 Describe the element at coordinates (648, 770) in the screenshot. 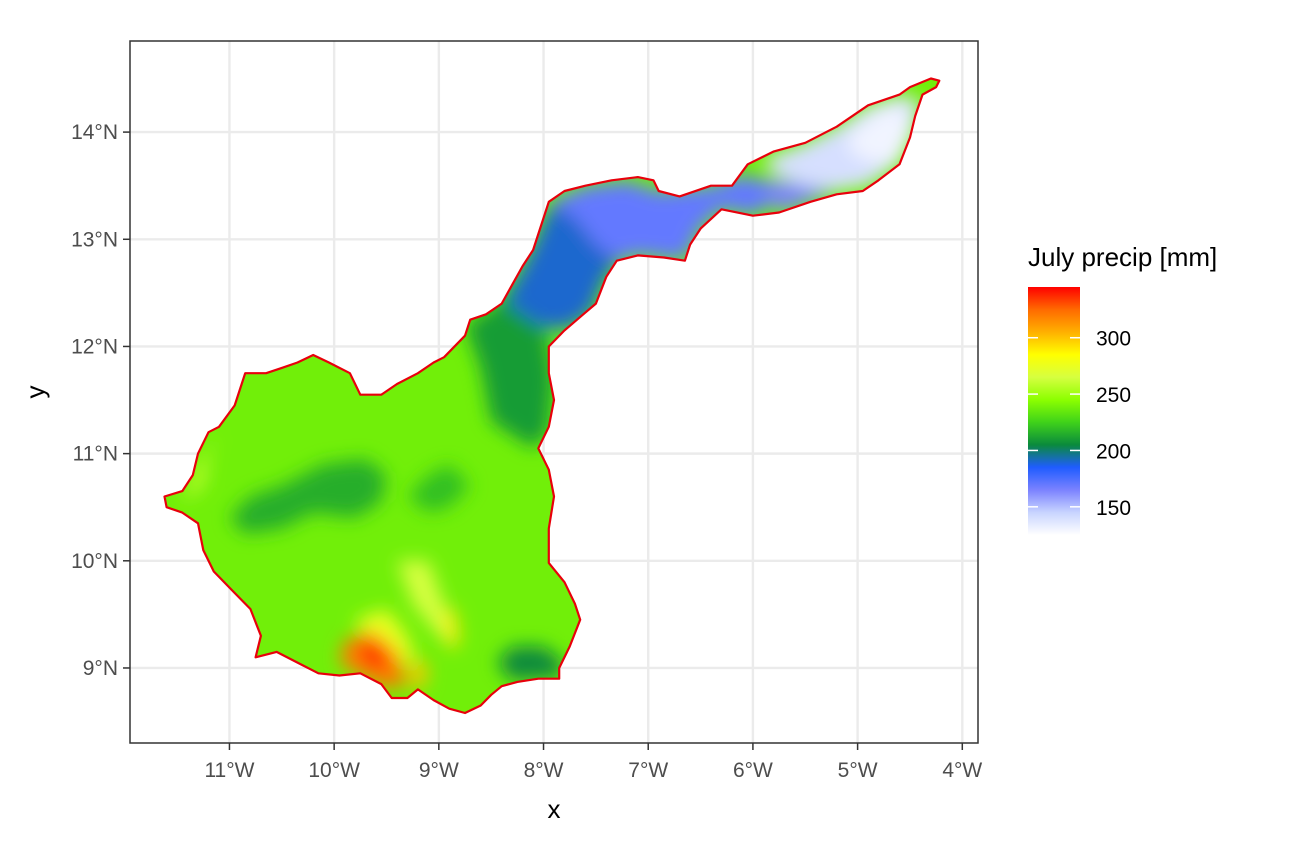

I see `x-tick-label: 7°W` at that location.